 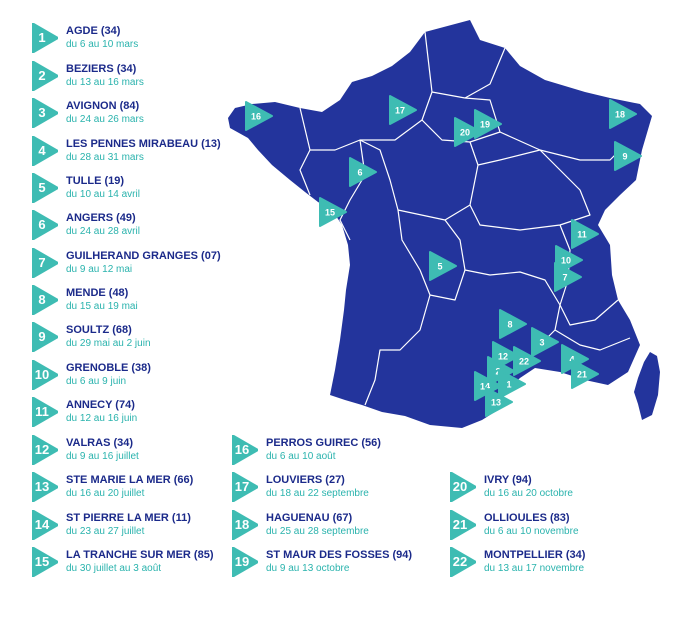 What do you see at coordinates (42, 299) in the screenshot?
I see `legend-number: 8` at bounding box center [42, 299].